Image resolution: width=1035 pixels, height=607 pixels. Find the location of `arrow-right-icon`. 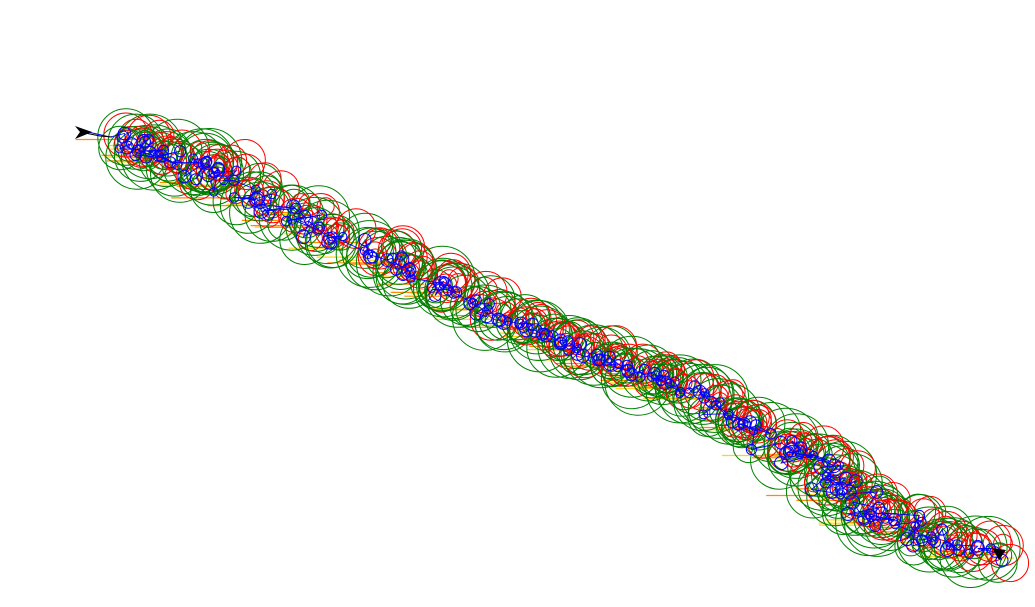

arrow-right-icon is located at coordinates (83, 132).